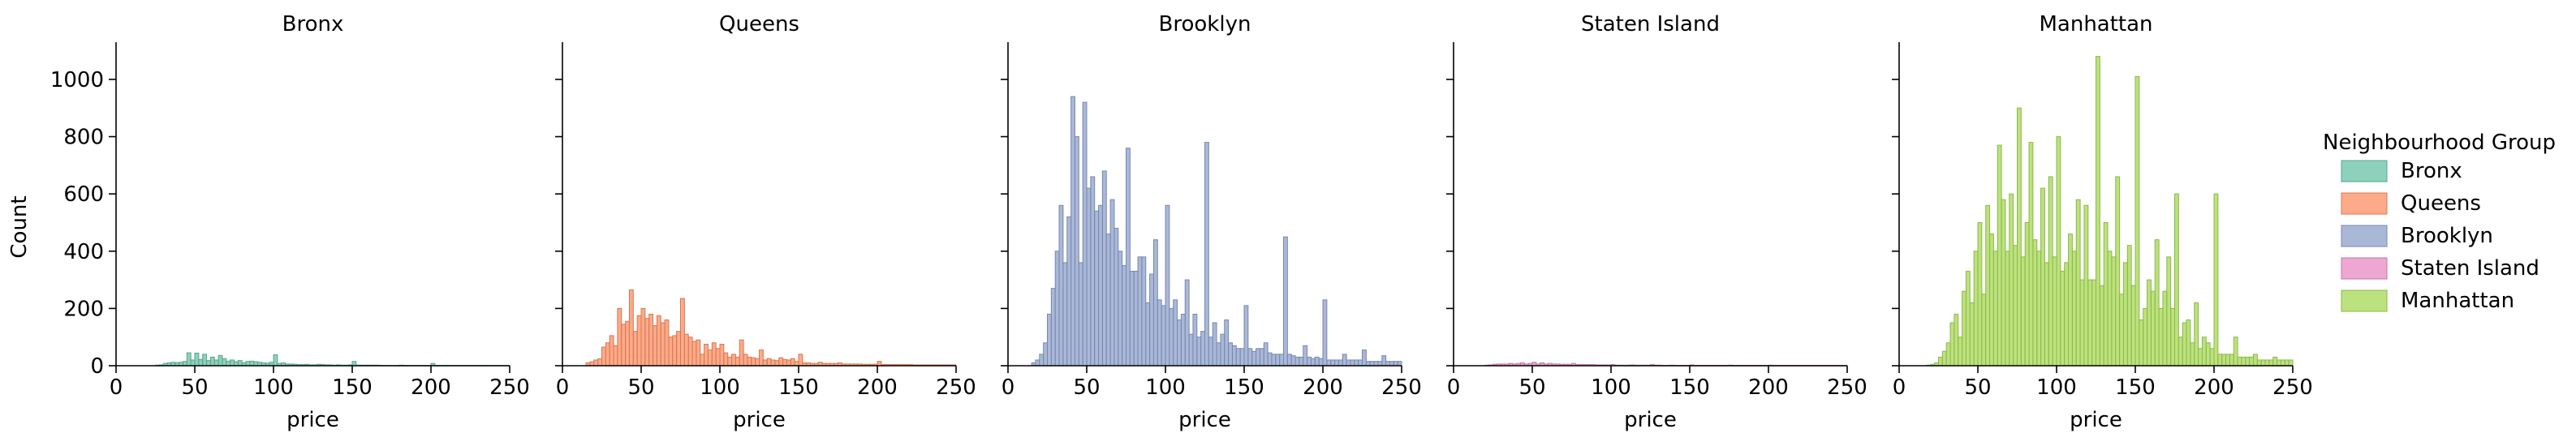 This screenshot has width=2576, height=446. Describe the element at coordinates (1847, 387) in the screenshot. I see `x-tick-label: 250` at that location.